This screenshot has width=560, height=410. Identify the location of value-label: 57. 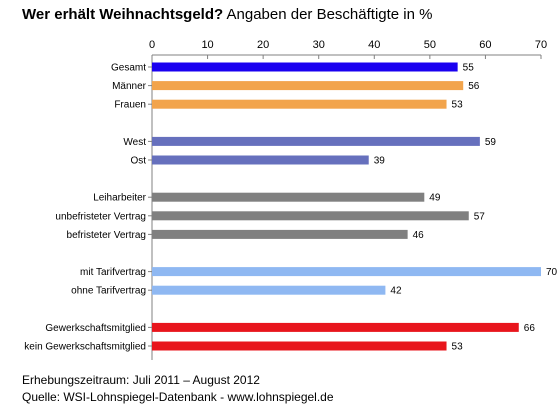
(480, 216).